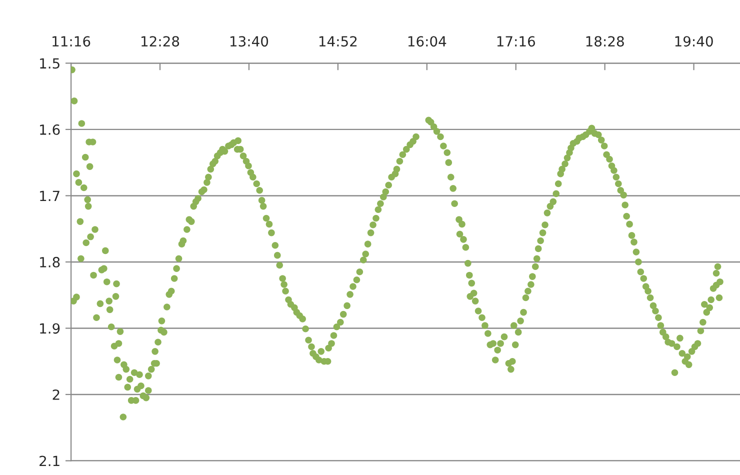  Describe the element at coordinates (50, 63) in the screenshot. I see `y-tick-label: 1.5` at that location.